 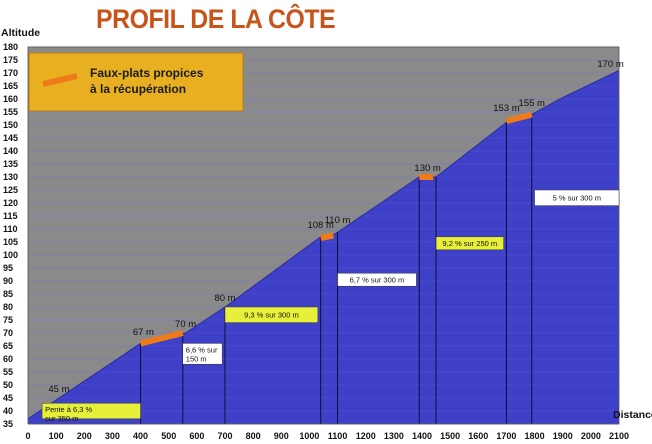 What do you see at coordinates (60, 80) in the screenshot?
I see `legend-marker` at bounding box center [60, 80].